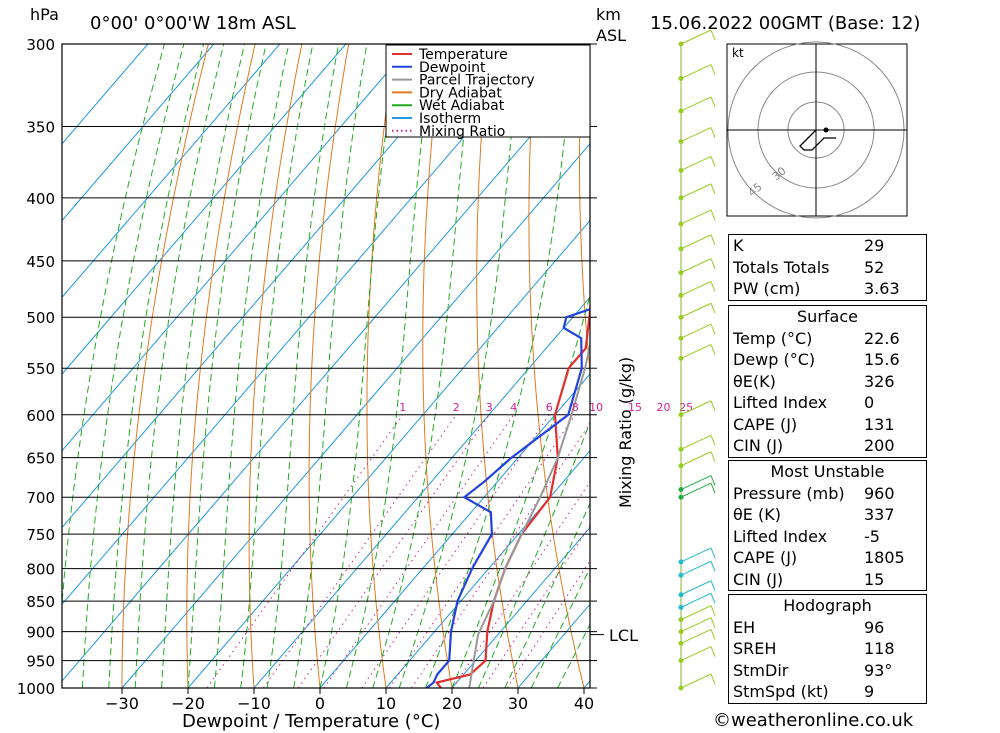 The height and width of the screenshot is (733, 1000). I want to click on x-tick-label: −30, so click(122, 703).